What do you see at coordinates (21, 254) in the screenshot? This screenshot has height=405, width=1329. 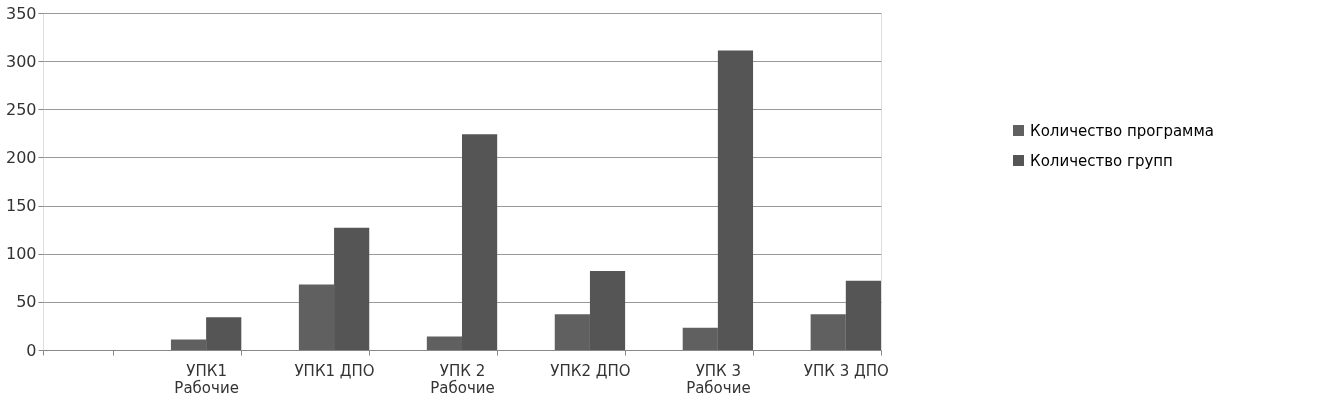 I see `y-tick-label: 100` at bounding box center [21, 254].